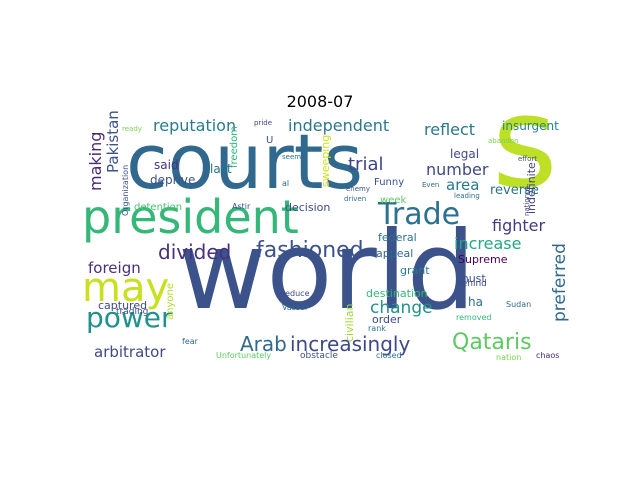 The width and height of the screenshot is (640, 480). Describe the element at coordinates (170, 301) in the screenshot. I see `cloud-word: anyone` at that location.